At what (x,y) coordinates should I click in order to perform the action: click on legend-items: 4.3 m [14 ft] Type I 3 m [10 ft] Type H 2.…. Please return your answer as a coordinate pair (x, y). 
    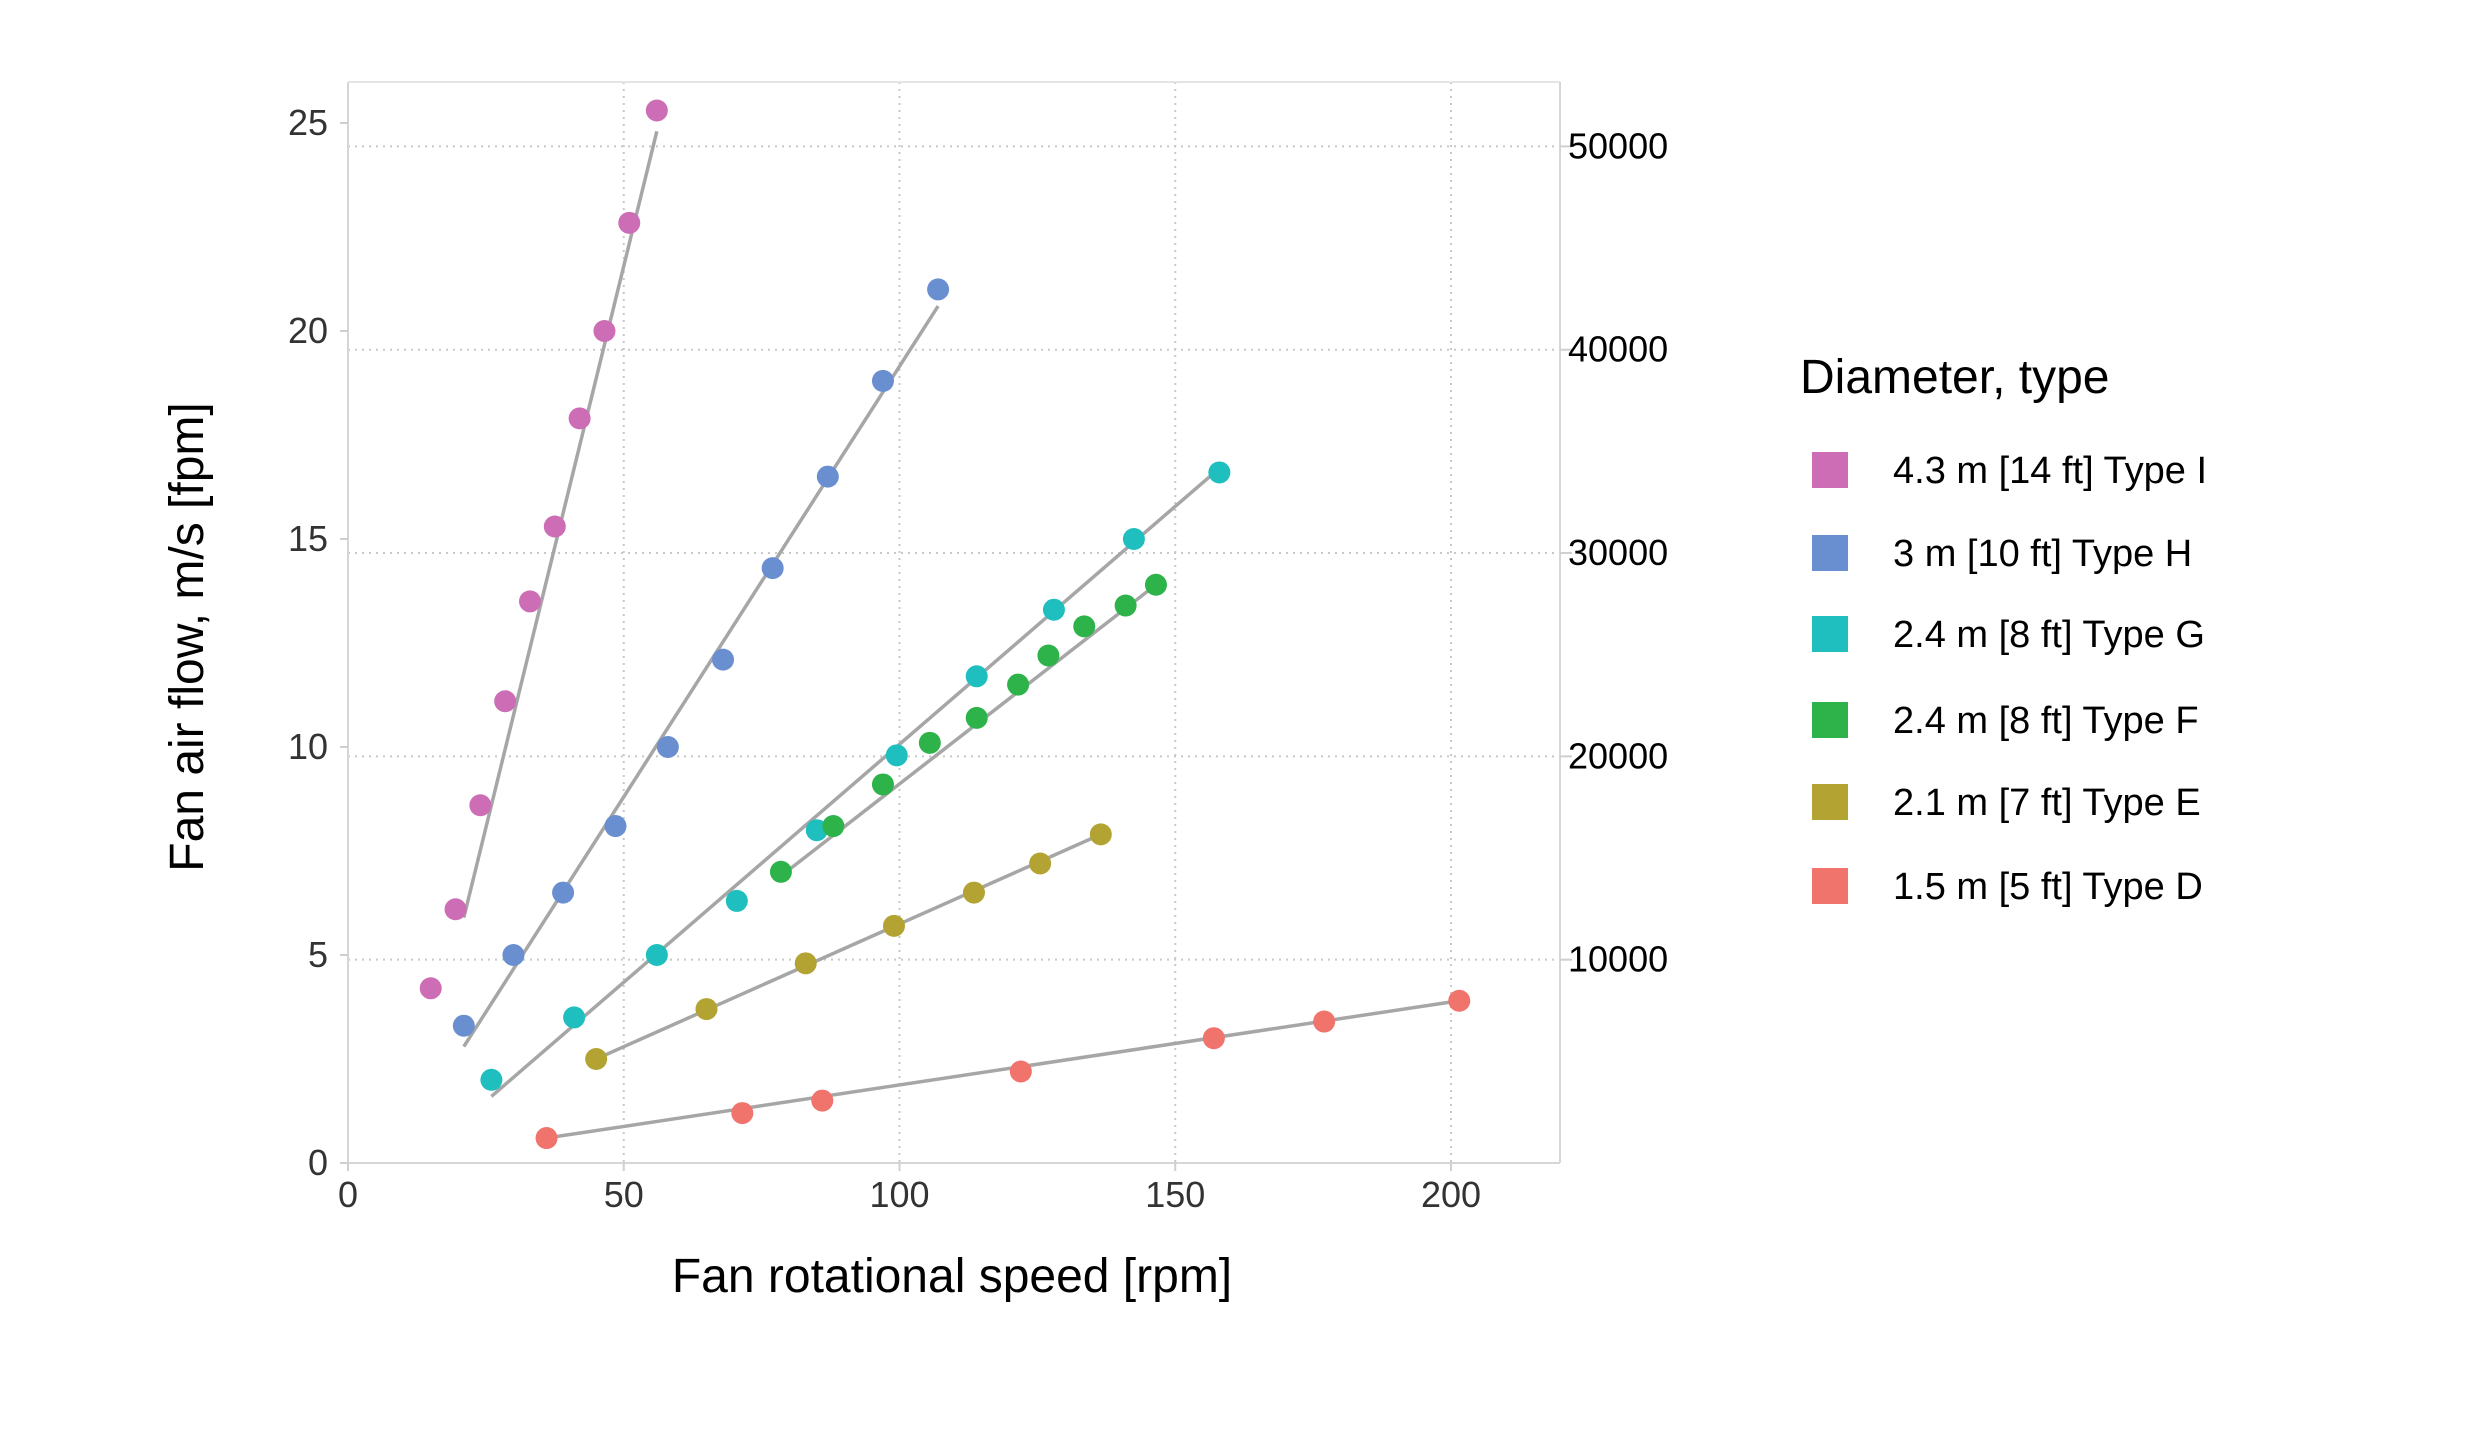
    Looking at the image, I should click on (2009, 679).